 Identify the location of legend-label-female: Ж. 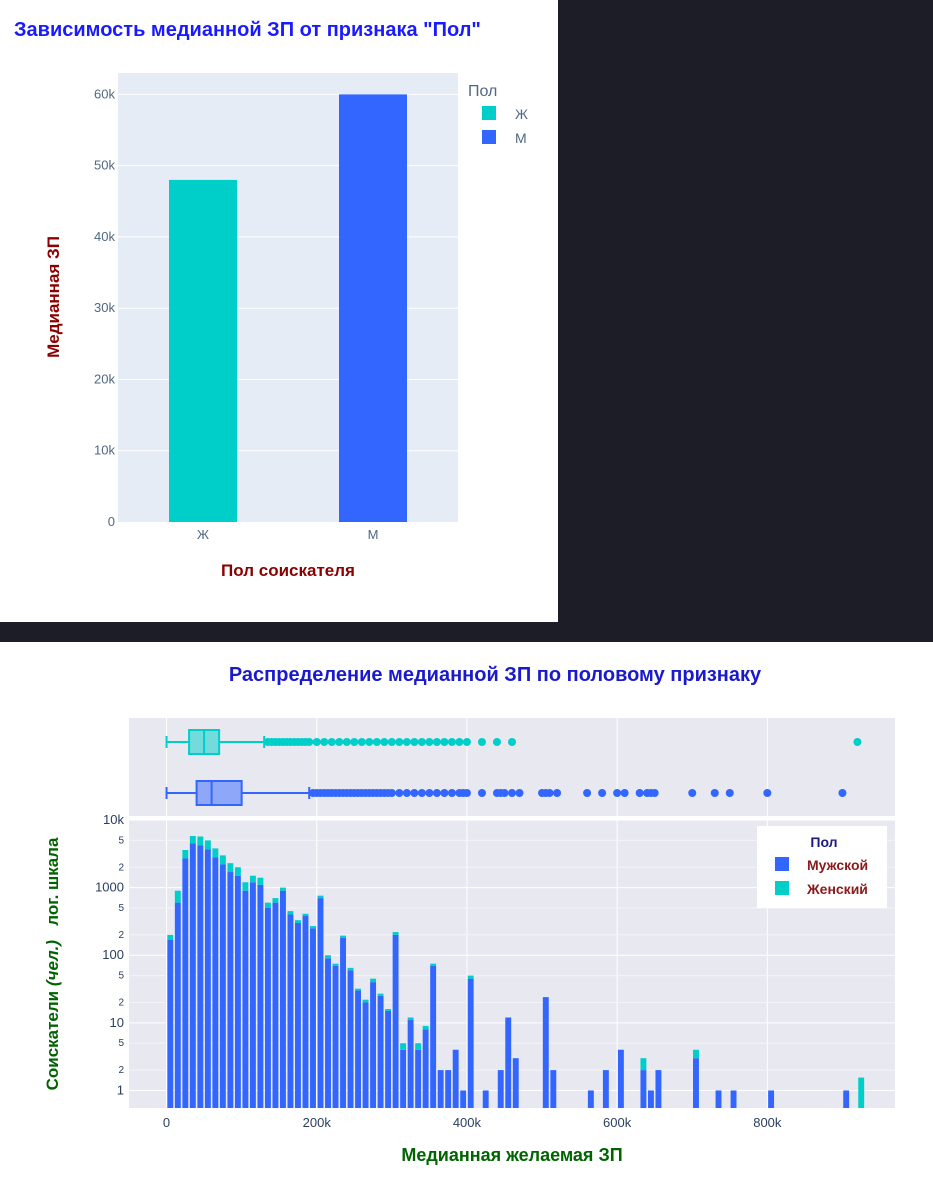
(521, 114).